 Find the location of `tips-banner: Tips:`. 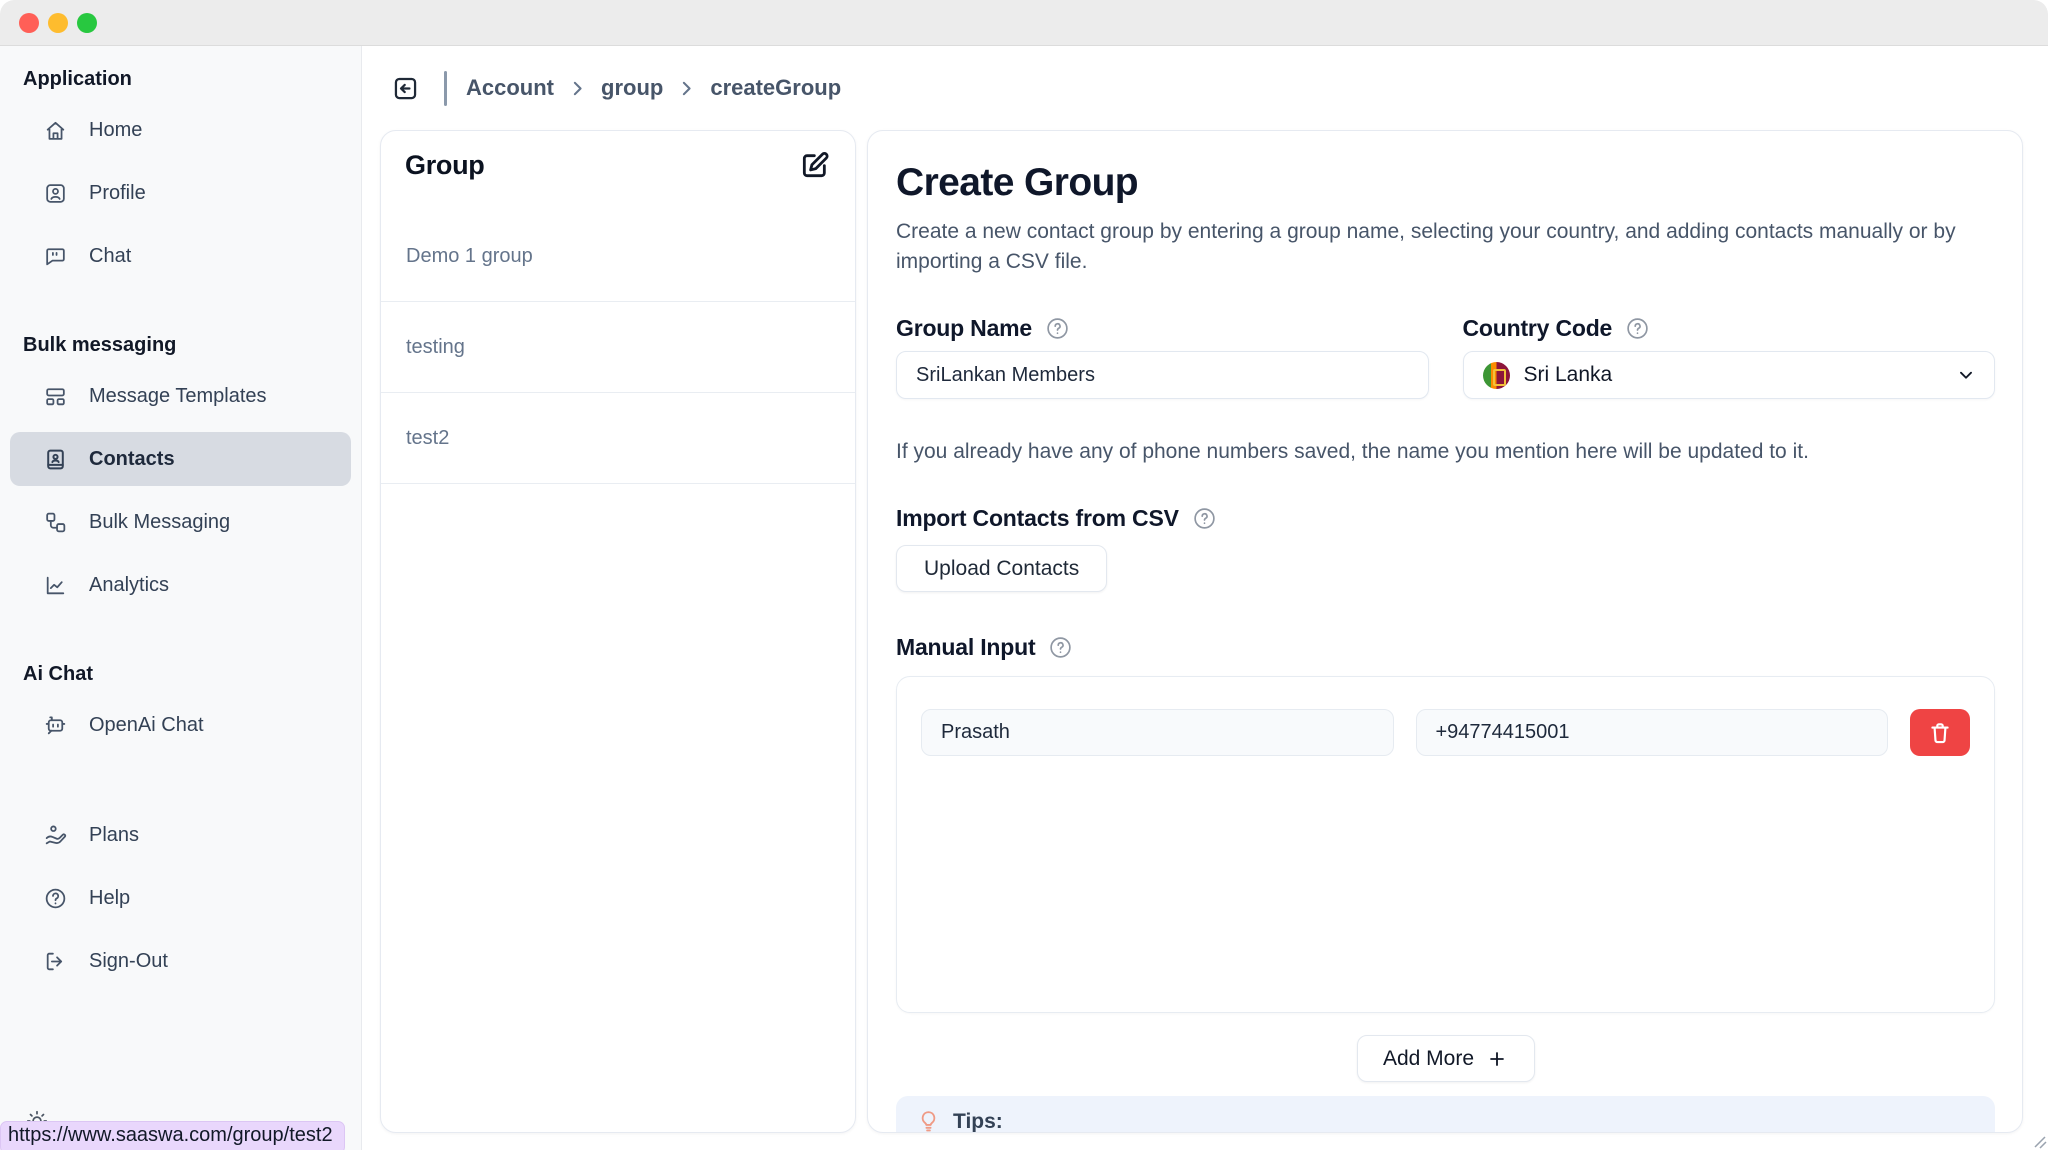

tips-banner: Tips: is located at coordinates (1445, 1114).